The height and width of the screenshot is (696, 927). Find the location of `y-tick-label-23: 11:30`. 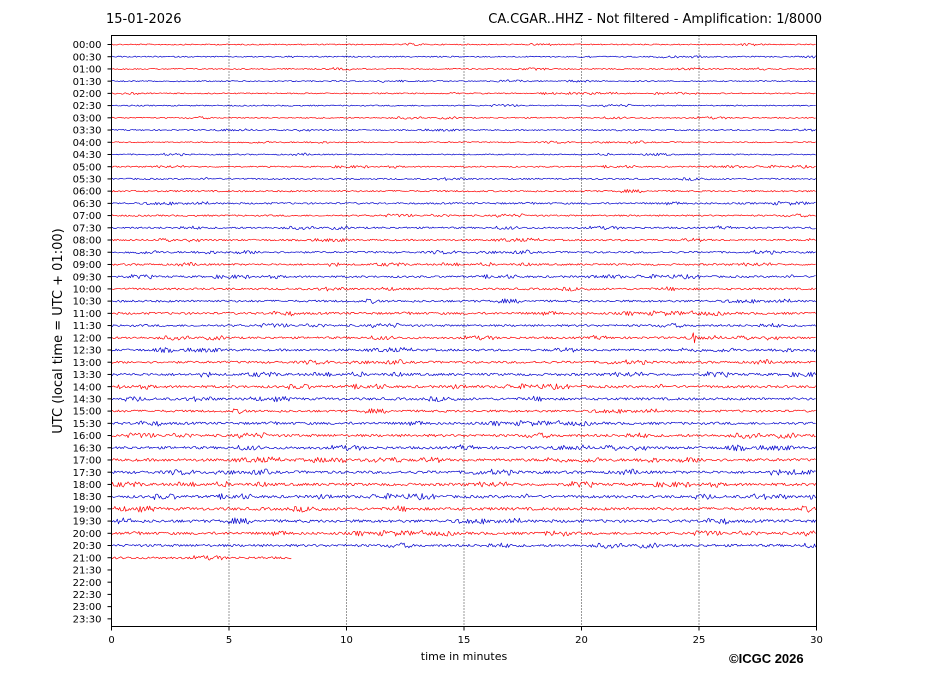

y-tick-label-23: 11:30 is located at coordinates (87, 326).